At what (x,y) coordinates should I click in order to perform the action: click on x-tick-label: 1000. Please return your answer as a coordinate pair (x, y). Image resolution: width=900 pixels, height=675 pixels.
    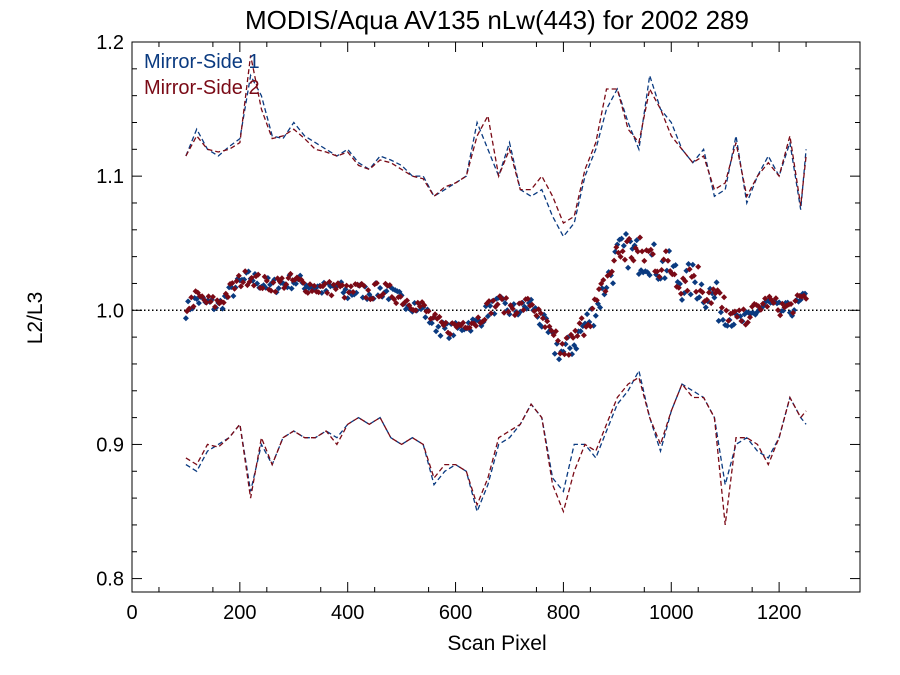
    Looking at the image, I should click on (671, 613).